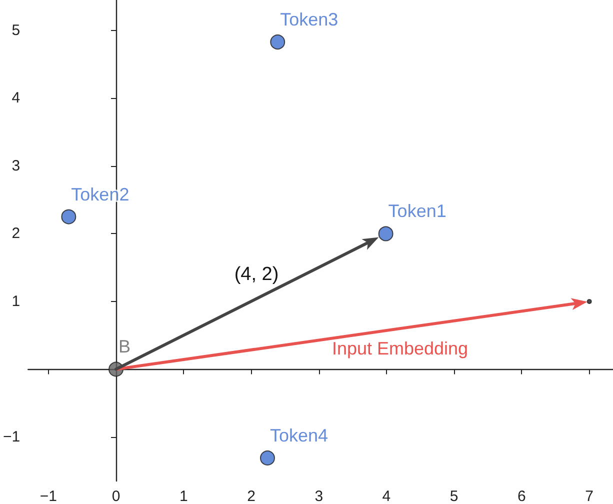 Image resolution: width=613 pixels, height=504 pixels. What do you see at coordinates (16, 98) in the screenshot?
I see `y-tick-label: 4` at bounding box center [16, 98].